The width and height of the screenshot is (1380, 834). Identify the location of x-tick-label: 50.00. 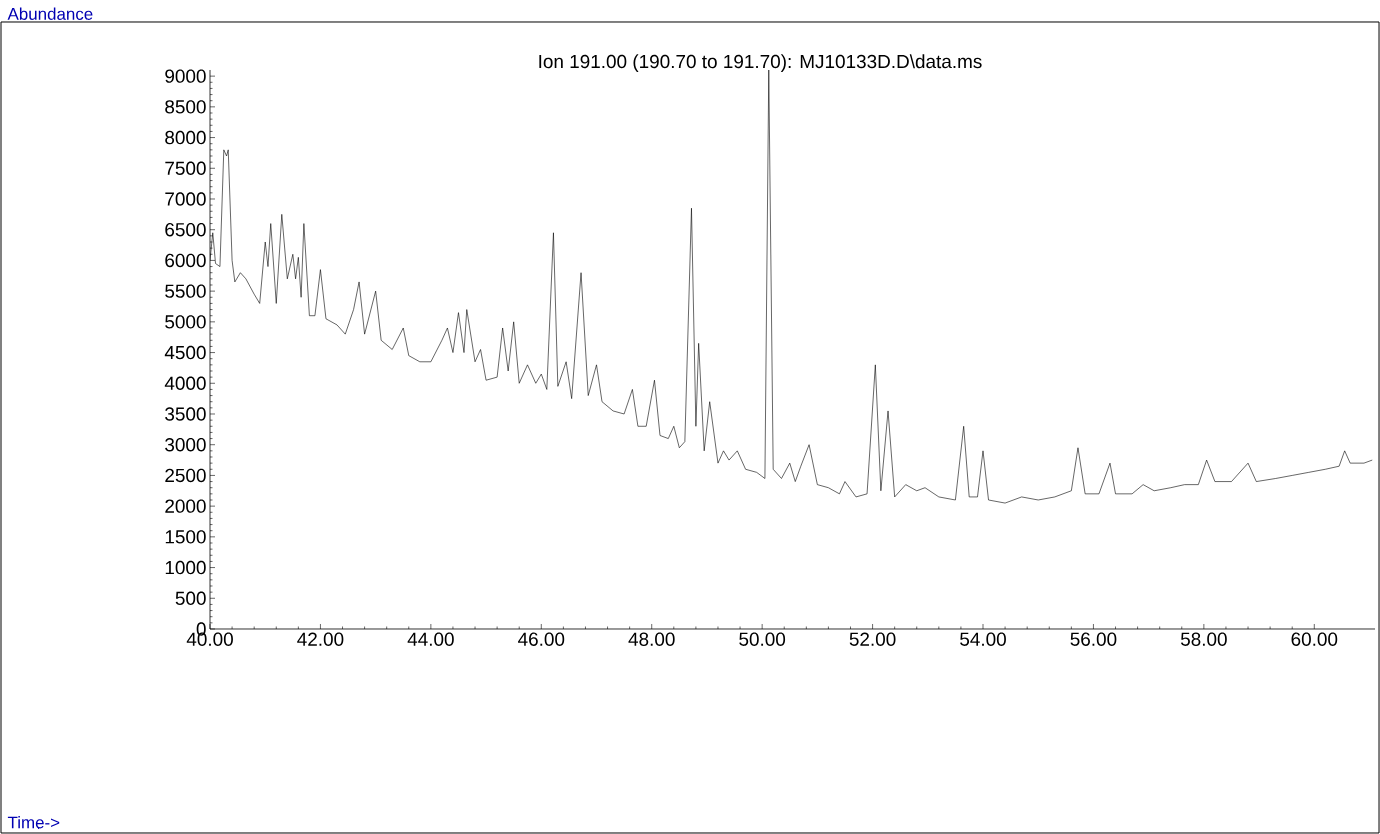
(762, 639).